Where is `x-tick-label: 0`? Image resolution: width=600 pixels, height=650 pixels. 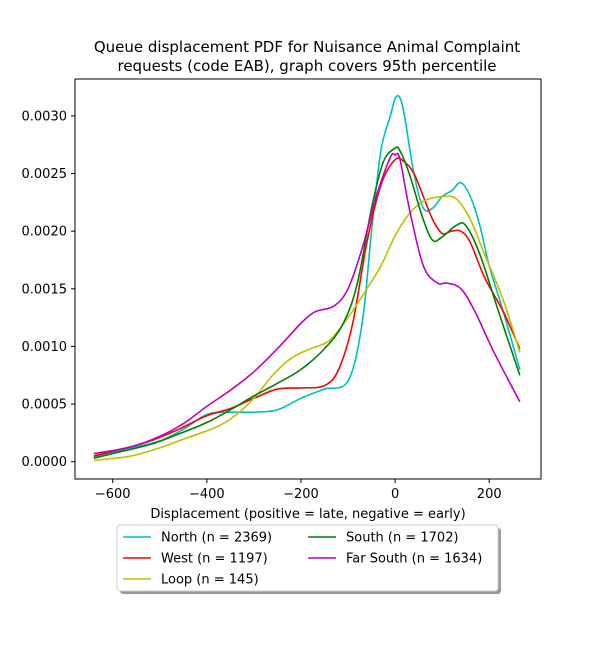
x-tick-label: 0 is located at coordinates (395, 494).